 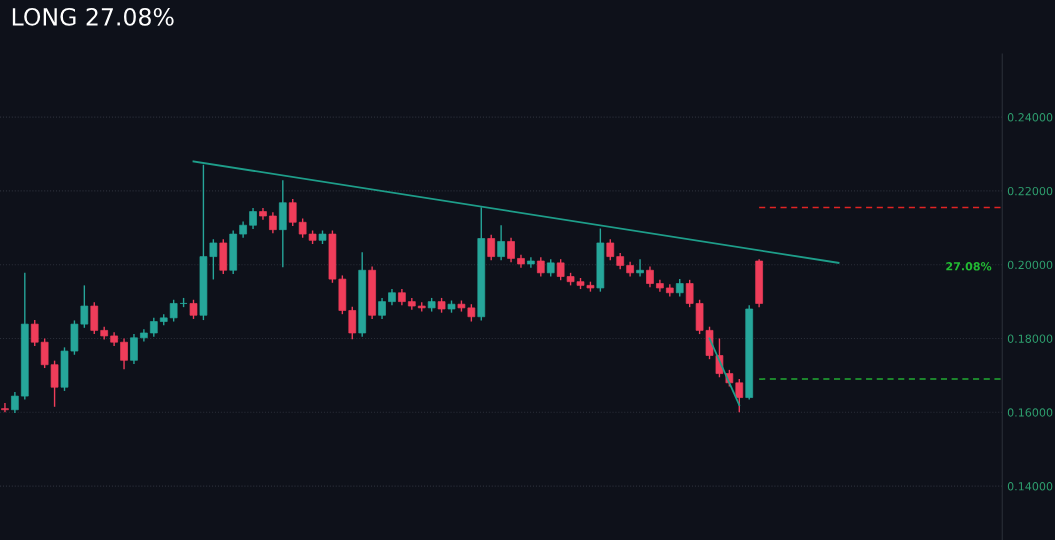 What do you see at coordinates (1030, 338) in the screenshot?
I see `y-tick-label: 0.18000` at bounding box center [1030, 338].